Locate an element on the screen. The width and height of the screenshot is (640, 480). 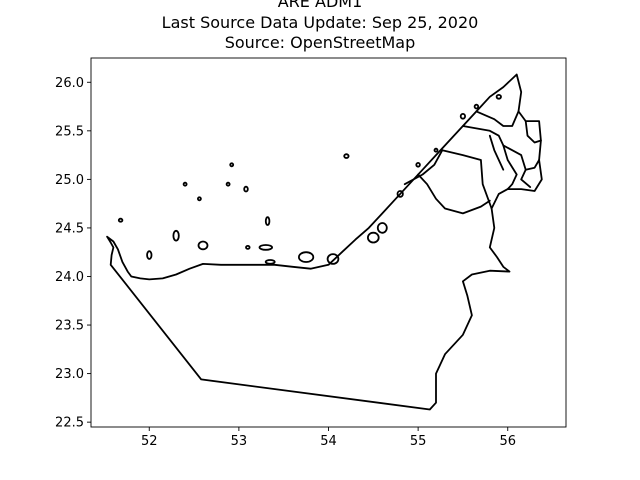
x-tick-label: 53 is located at coordinates (239, 441).